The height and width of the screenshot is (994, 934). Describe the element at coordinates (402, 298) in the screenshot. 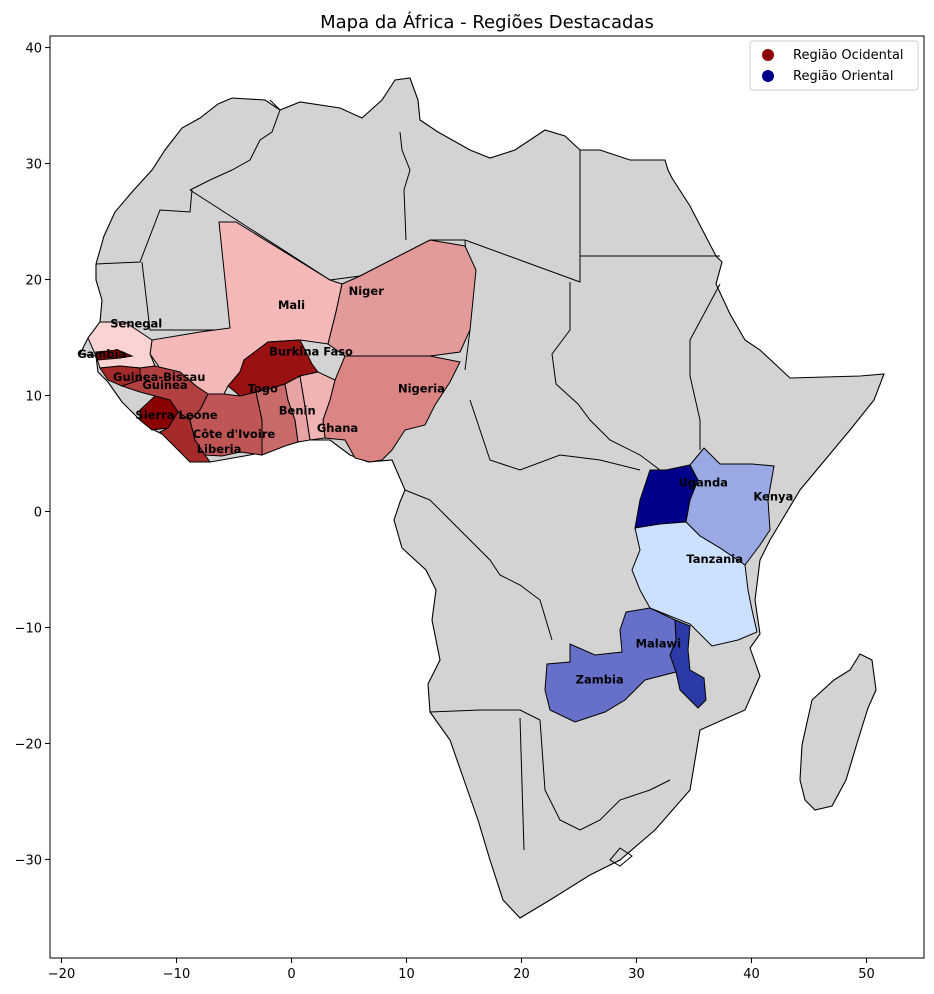

I see `country-niger` at that location.